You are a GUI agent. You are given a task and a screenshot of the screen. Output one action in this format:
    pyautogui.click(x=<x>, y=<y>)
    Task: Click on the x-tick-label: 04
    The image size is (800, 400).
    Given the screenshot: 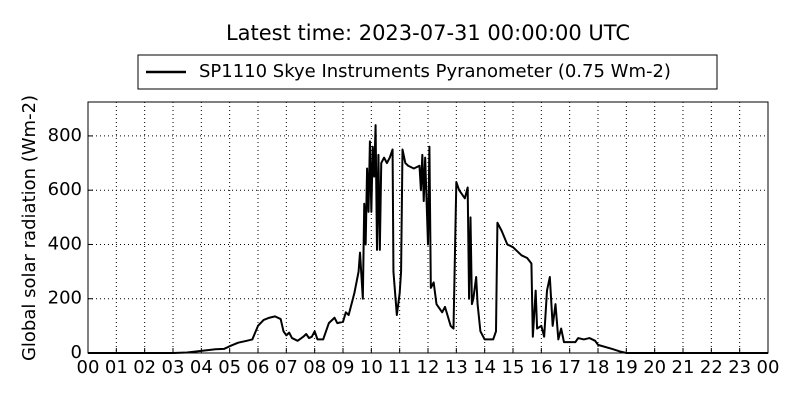 What is the action you would take?
    pyautogui.click(x=201, y=367)
    